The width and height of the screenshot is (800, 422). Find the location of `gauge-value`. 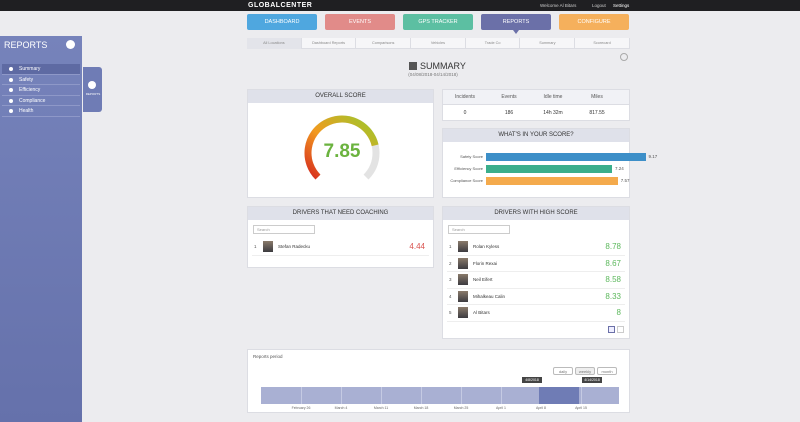

gauge-value is located at coordinates (341, 147).